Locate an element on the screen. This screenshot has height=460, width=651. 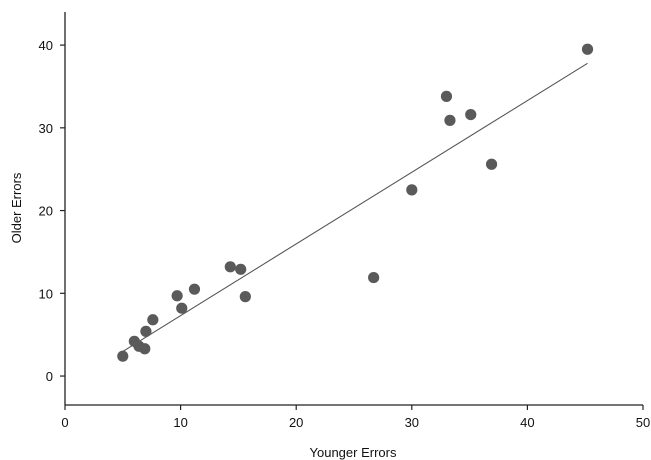
x-tick-label: 20 is located at coordinates (296, 422).